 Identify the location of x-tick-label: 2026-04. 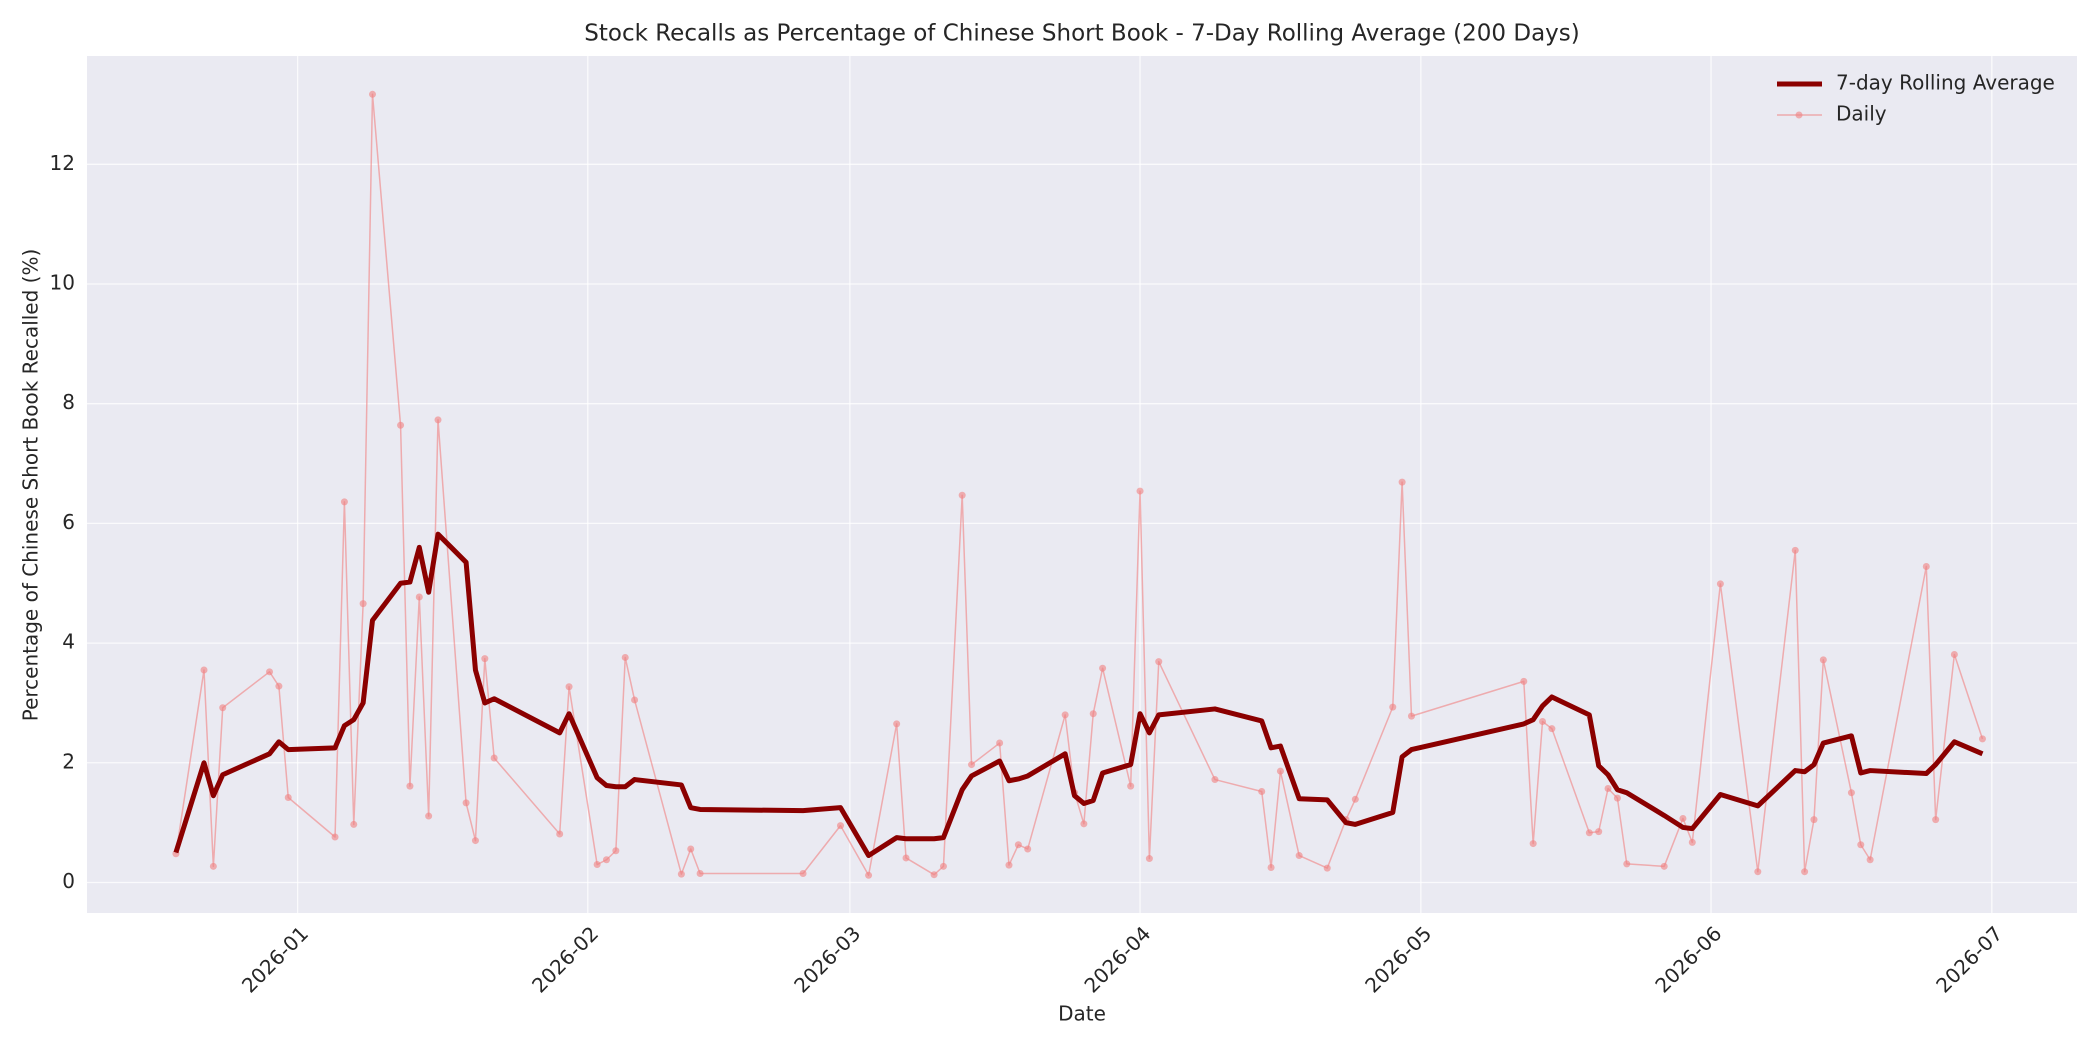
(1117, 959).